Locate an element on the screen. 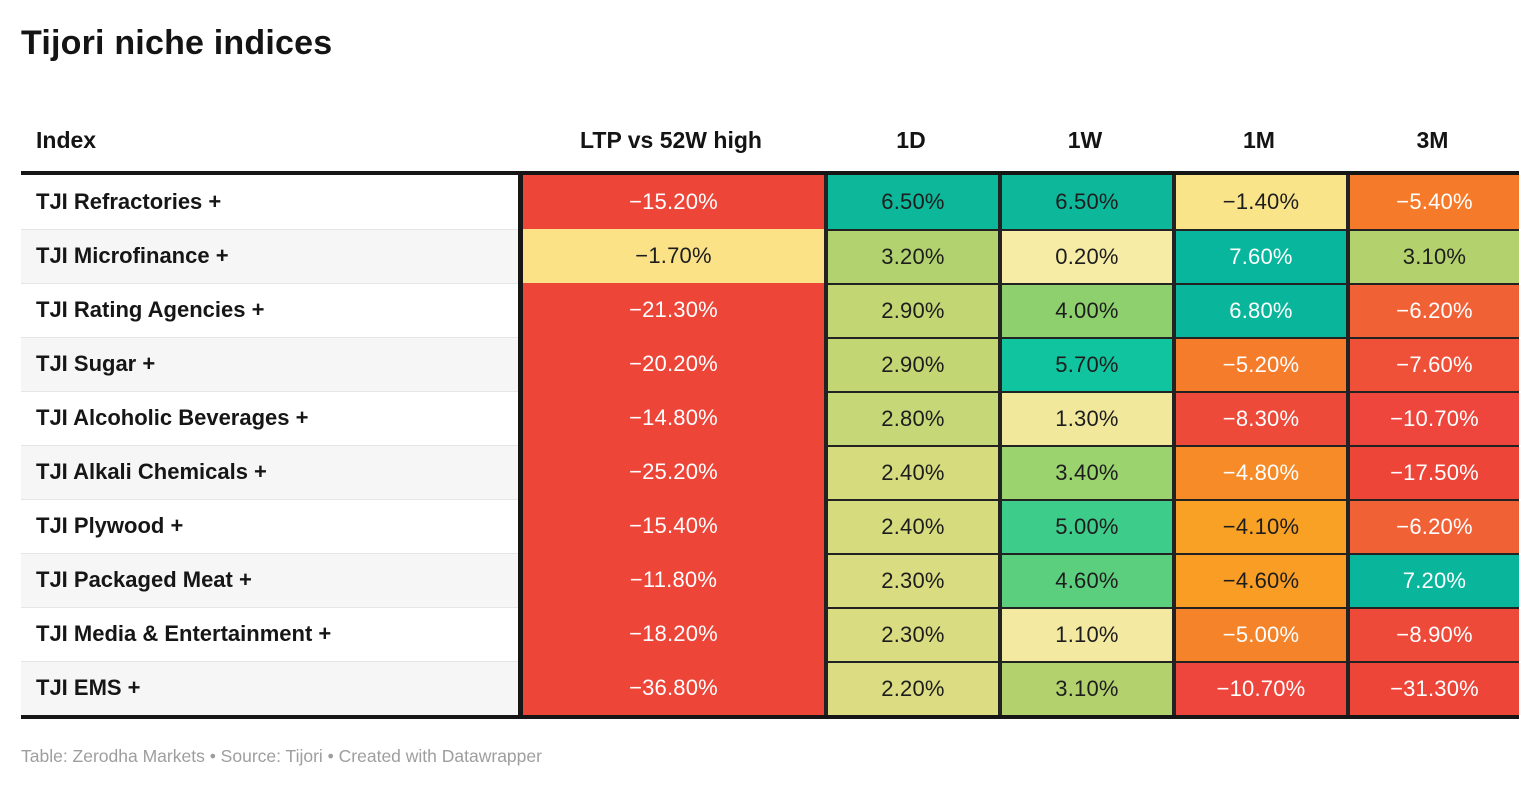  value-heat-cell: 1.30% is located at coordinates (1085, 417).